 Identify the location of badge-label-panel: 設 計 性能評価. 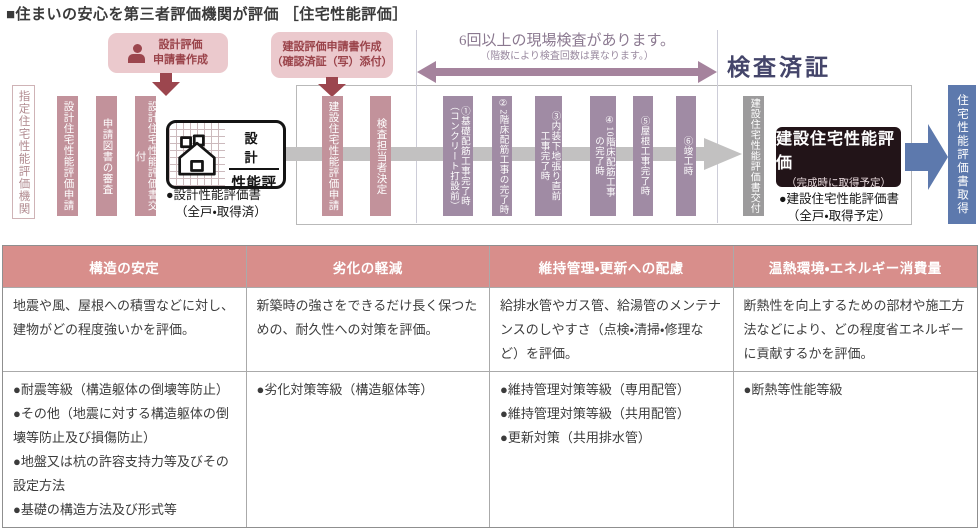
(254, 154).